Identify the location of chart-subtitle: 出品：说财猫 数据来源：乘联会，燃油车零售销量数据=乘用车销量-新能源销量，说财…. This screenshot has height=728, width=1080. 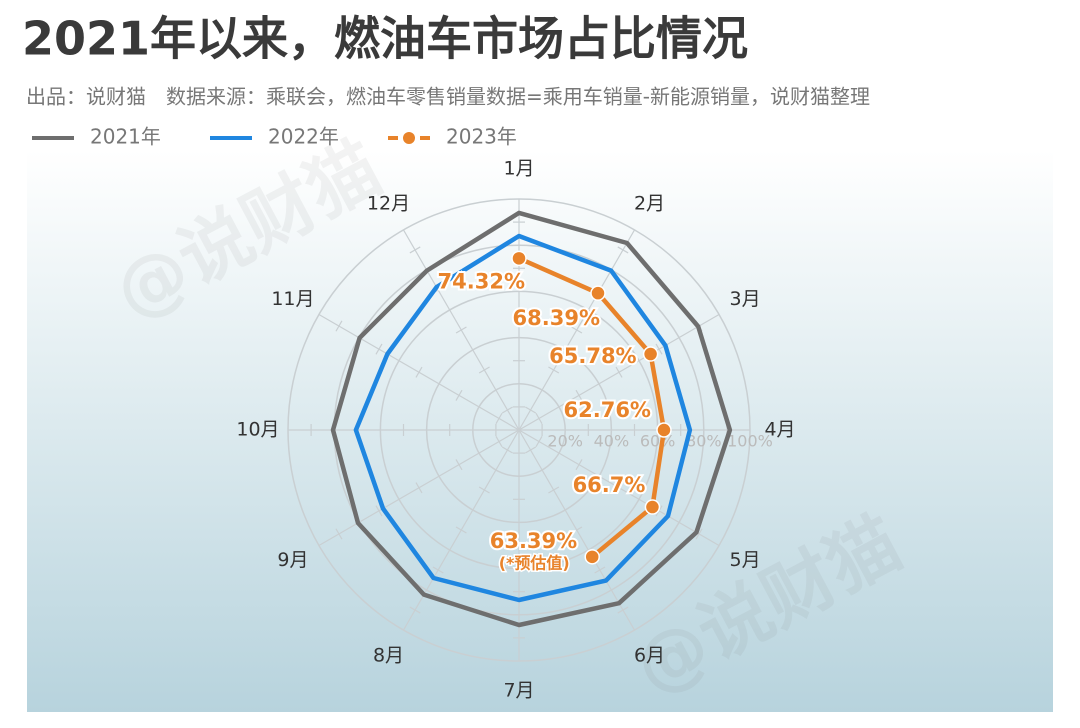
(448, 97).